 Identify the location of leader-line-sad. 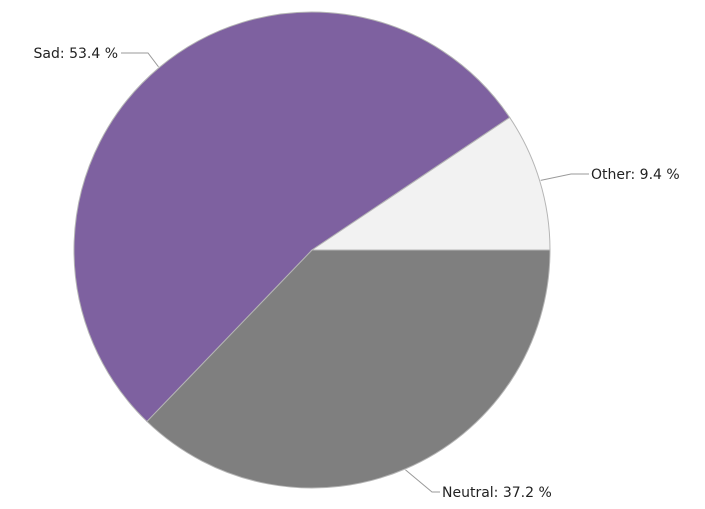
(140, 60).